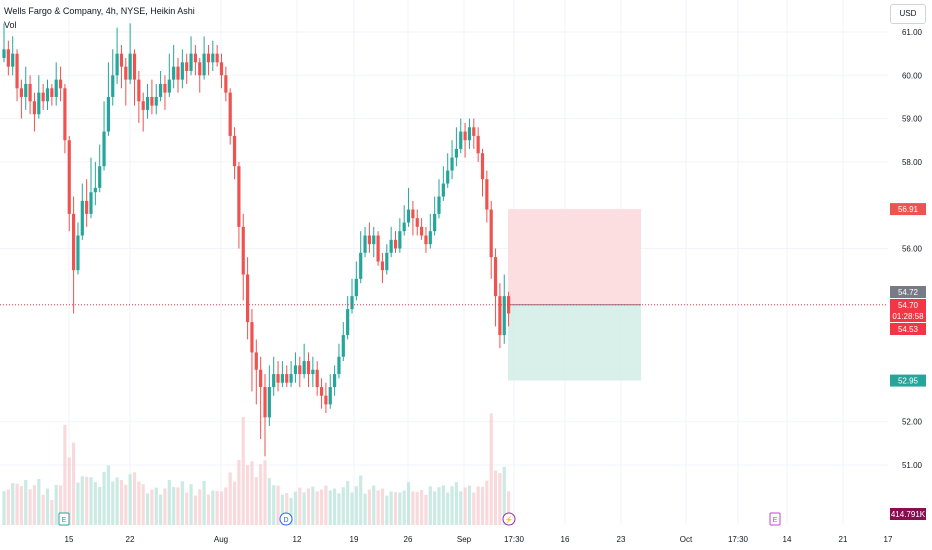  I want to click on x-tick-label: 15, so click(69, 539).